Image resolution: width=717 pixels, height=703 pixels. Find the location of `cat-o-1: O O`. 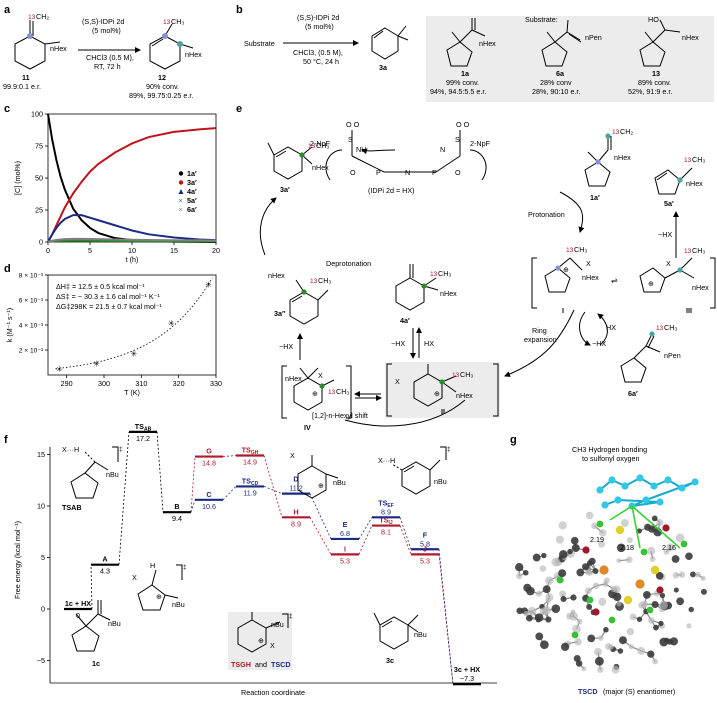

cat-o-1: O O is located at coordinates (353, 124).